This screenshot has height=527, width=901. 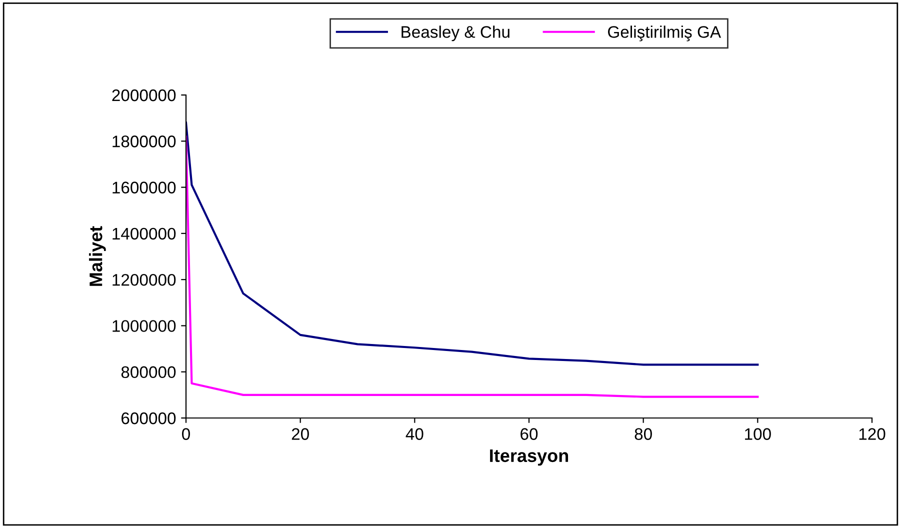 I want to click on x-tick-label: 0, so click(x=186, y=434).